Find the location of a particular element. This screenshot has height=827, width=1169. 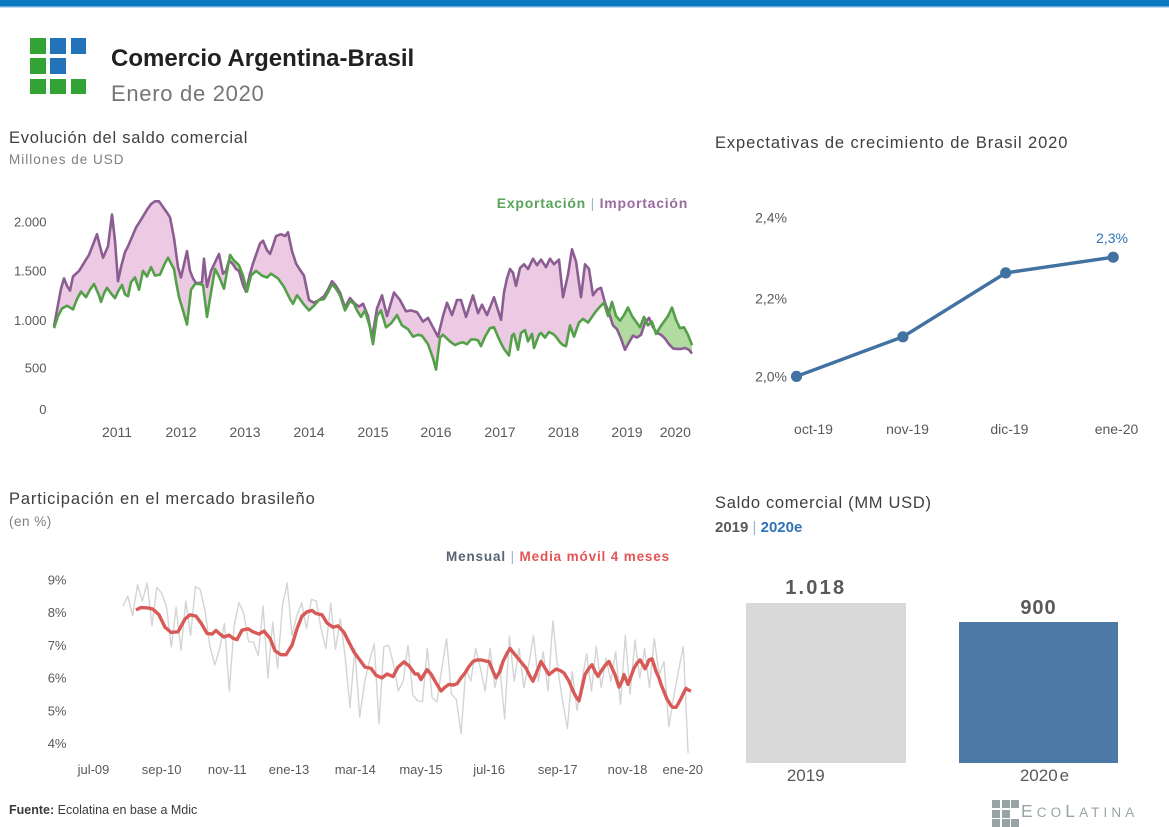

svg-text: jul-16 is located at coordinates (488, 769).